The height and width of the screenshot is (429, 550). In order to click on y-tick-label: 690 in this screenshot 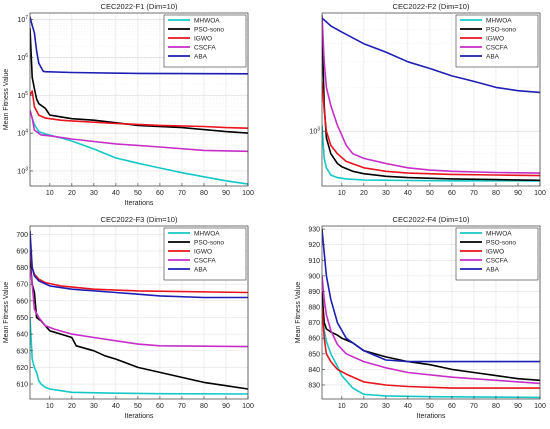, I will do `click(22, 251)`.